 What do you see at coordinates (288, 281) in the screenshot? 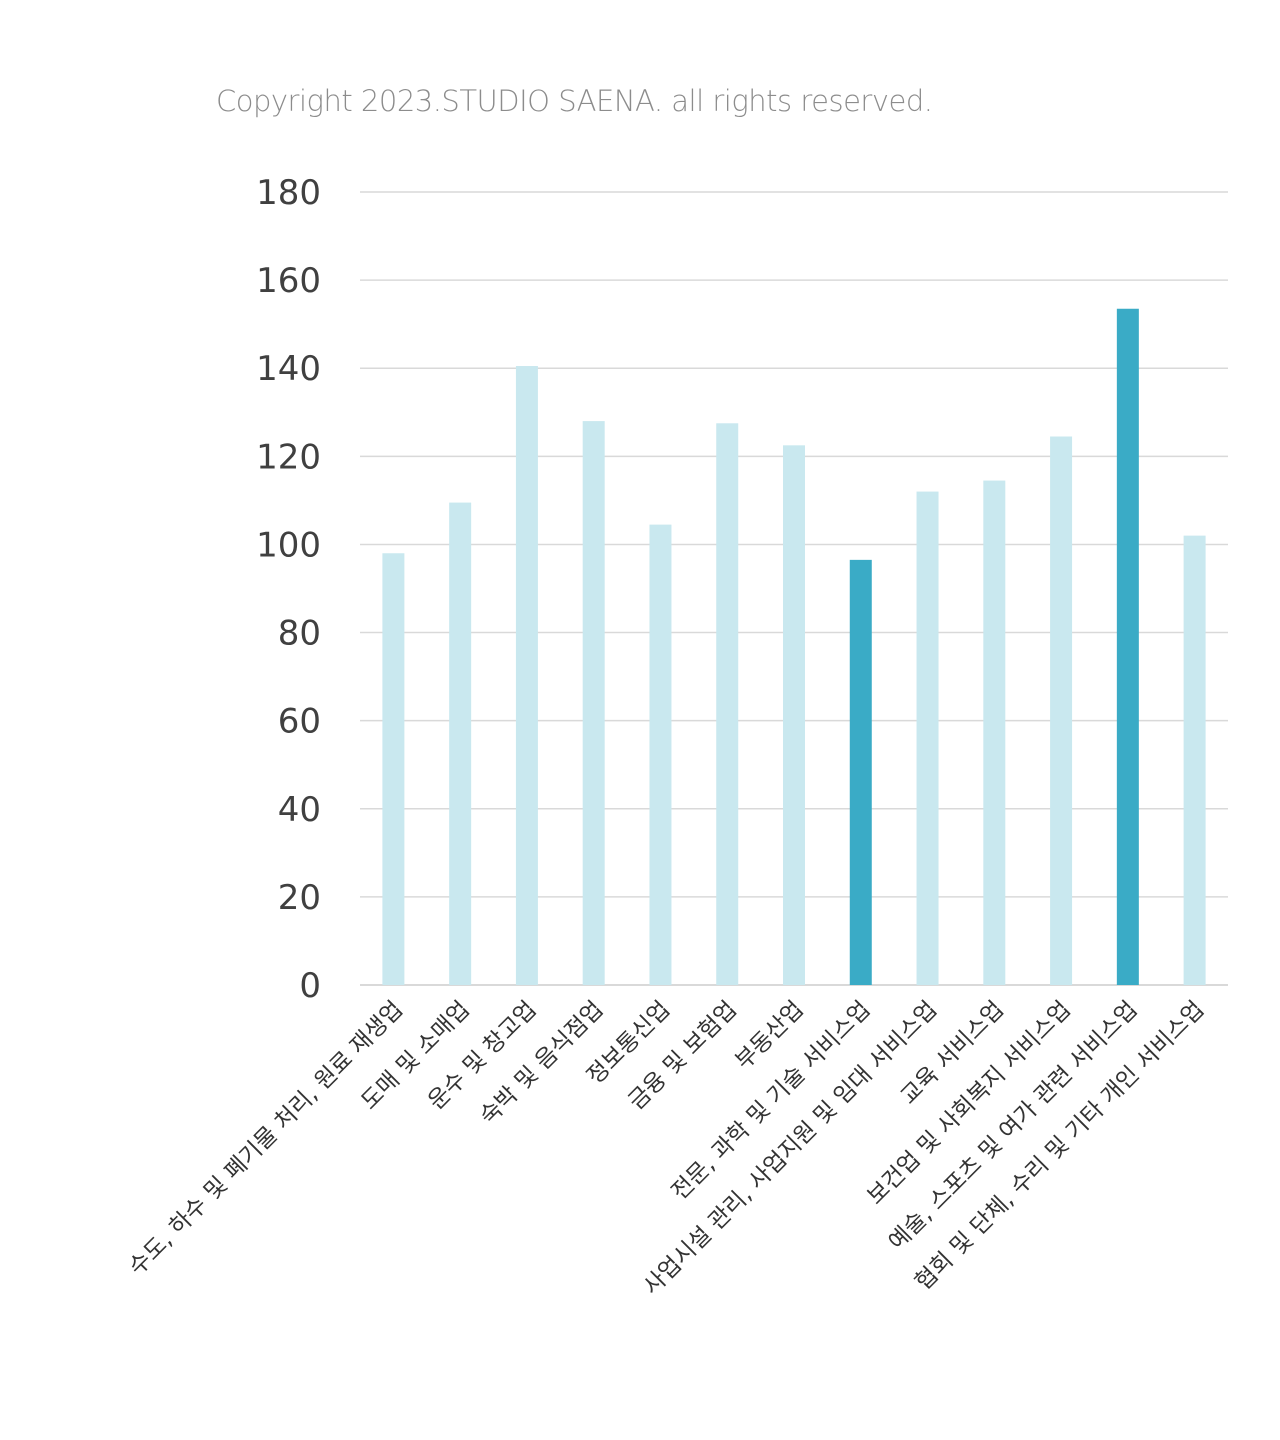
I see `y-tick-label: 160` at bounding box center [288, 281].